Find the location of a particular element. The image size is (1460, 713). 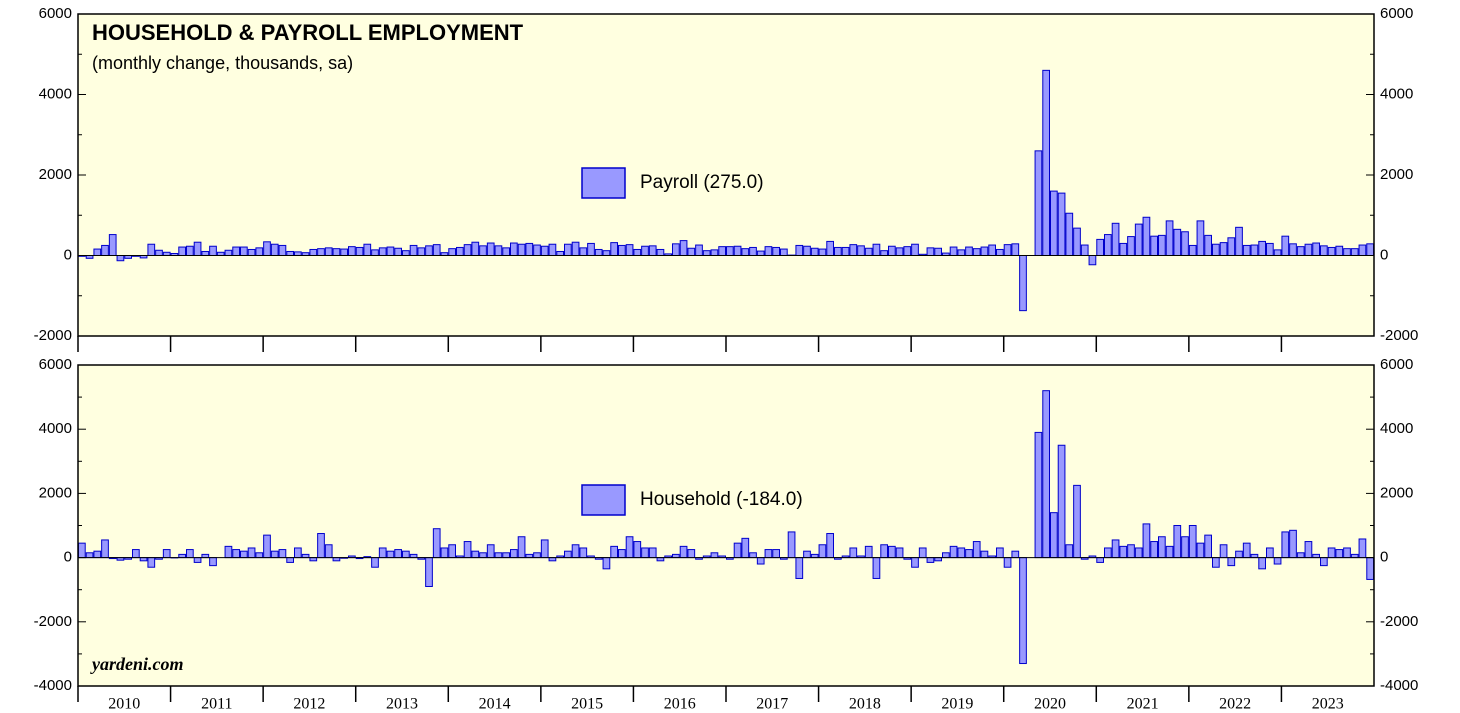

x-tick-label: 2012 is located at coordinates (309, 704).